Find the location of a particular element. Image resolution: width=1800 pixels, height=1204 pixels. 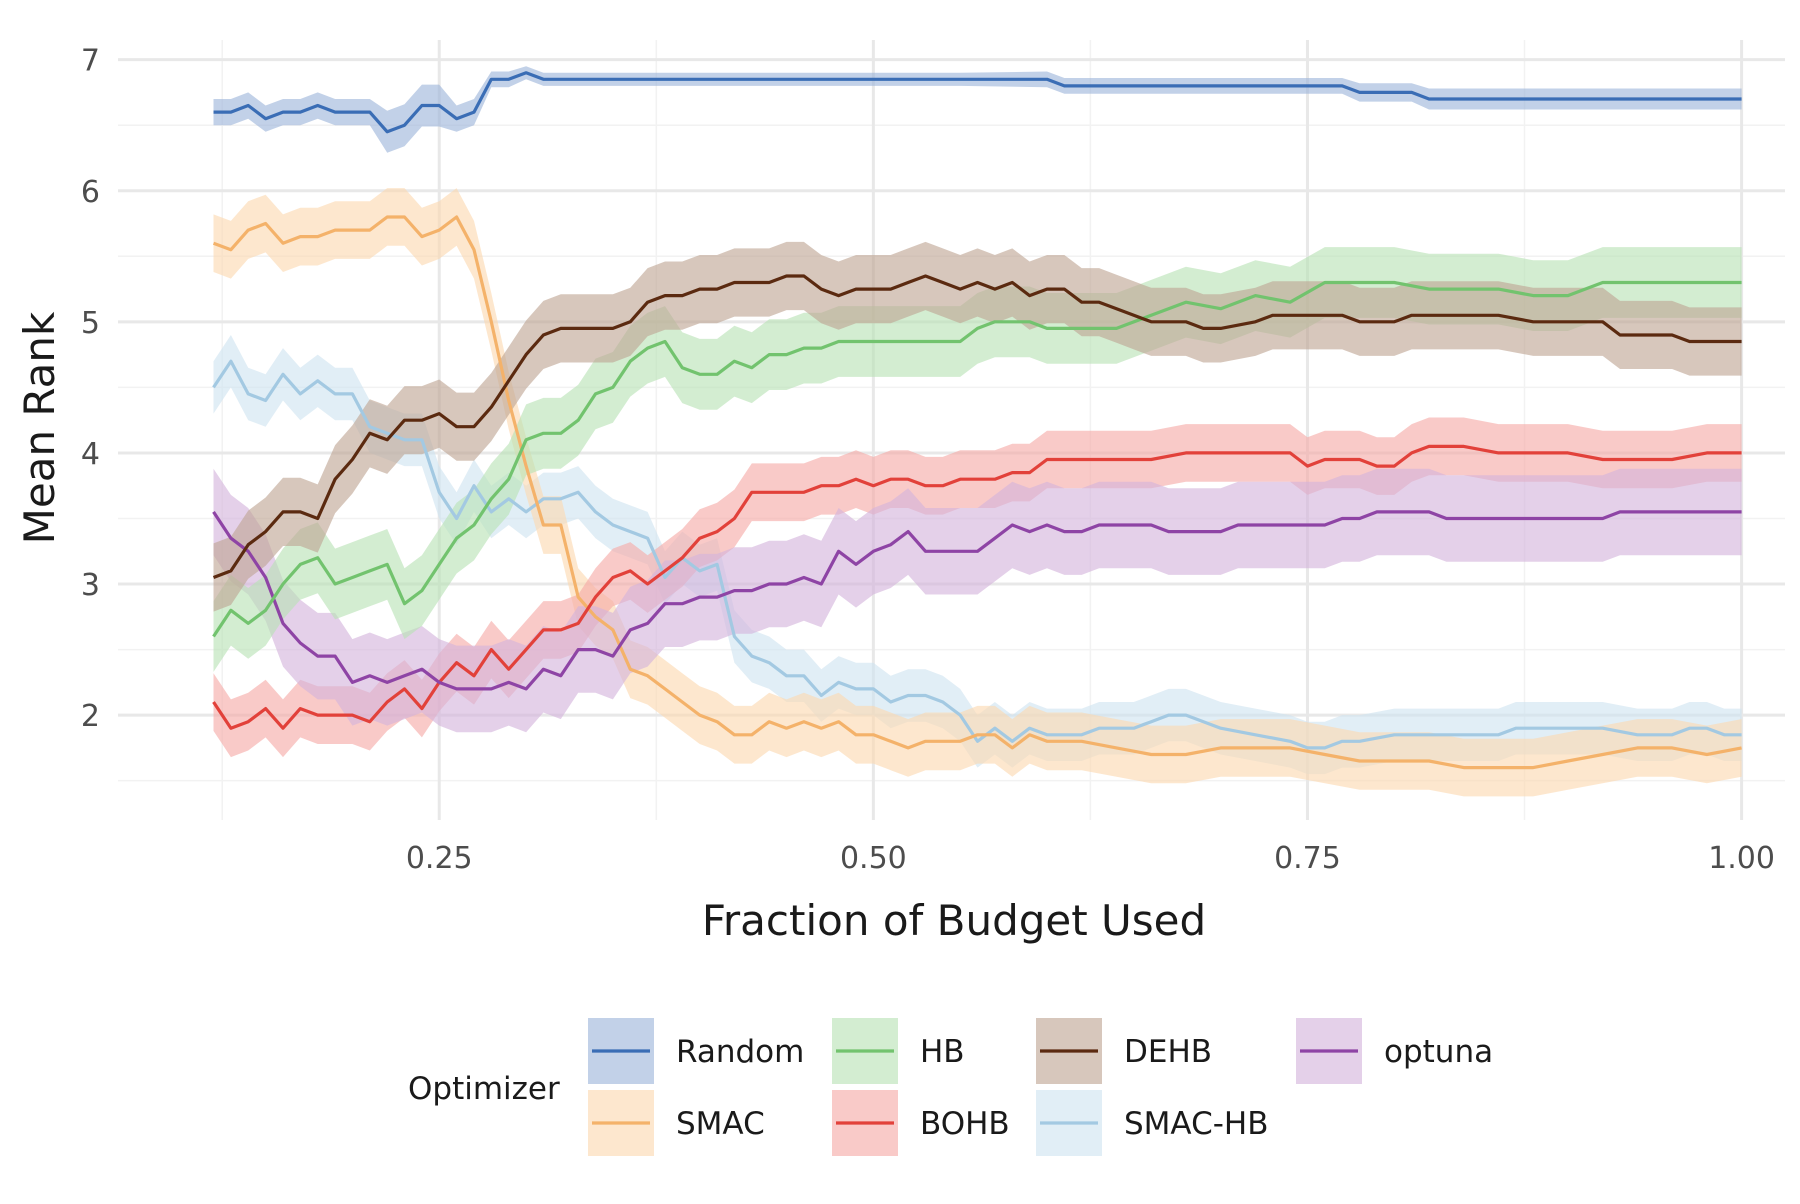

line-optuna is located at coordinates (977, 600).